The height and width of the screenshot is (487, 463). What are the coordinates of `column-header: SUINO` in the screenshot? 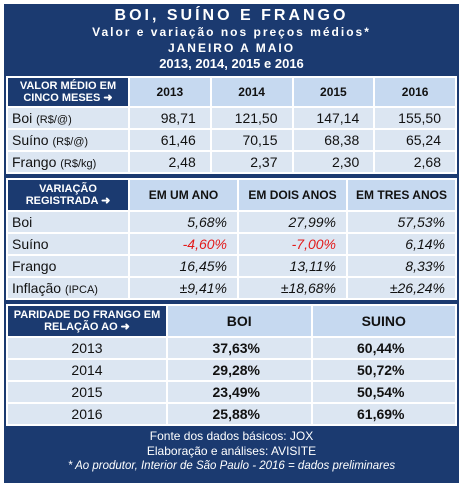 It's located at (383, 321).